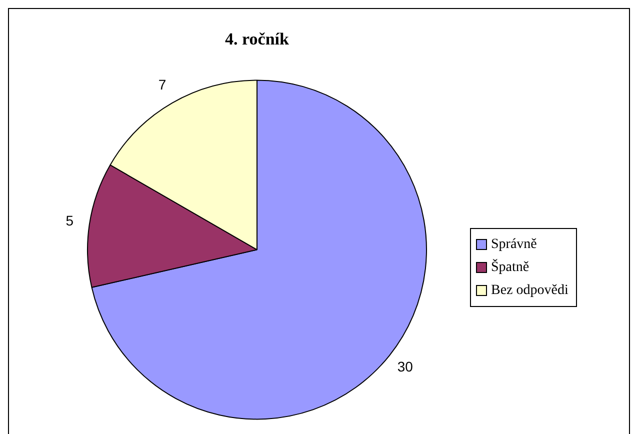  What do you see at coordinates (405, 366) in the screenshot?
I see `data-label: 30` at bounding box center [405, 366].